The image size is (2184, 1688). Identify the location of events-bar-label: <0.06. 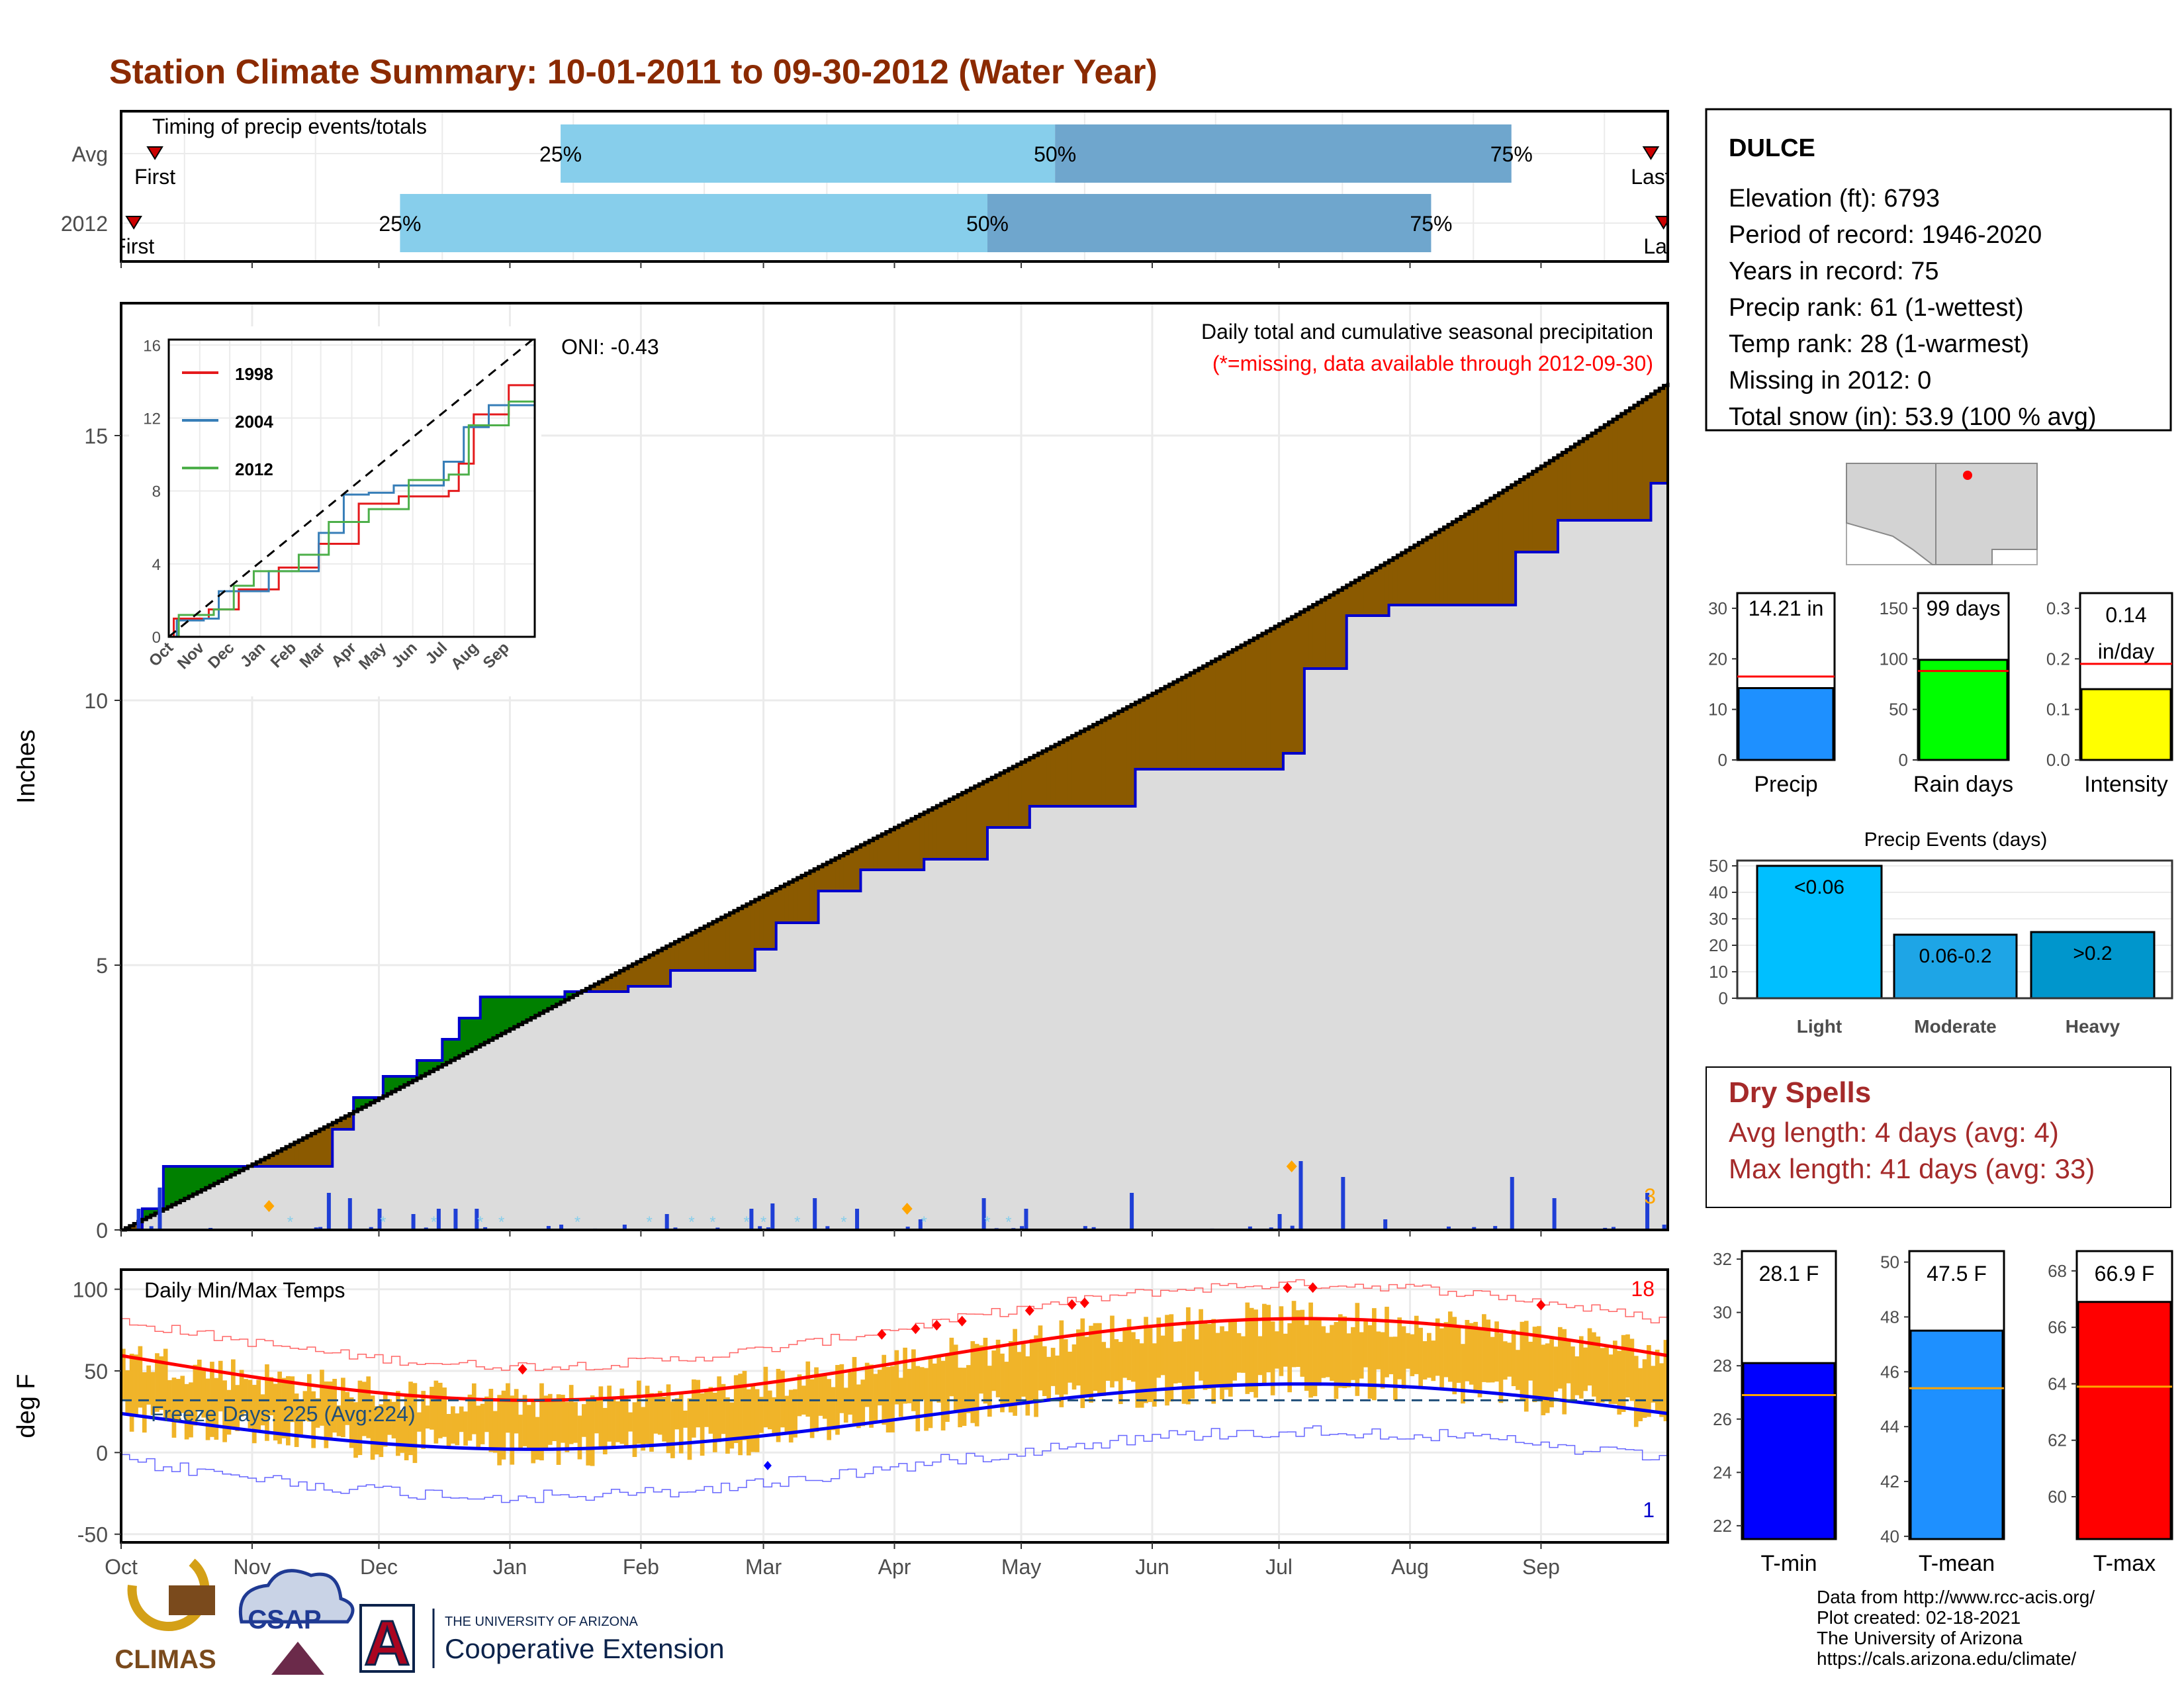
(1819, 887).